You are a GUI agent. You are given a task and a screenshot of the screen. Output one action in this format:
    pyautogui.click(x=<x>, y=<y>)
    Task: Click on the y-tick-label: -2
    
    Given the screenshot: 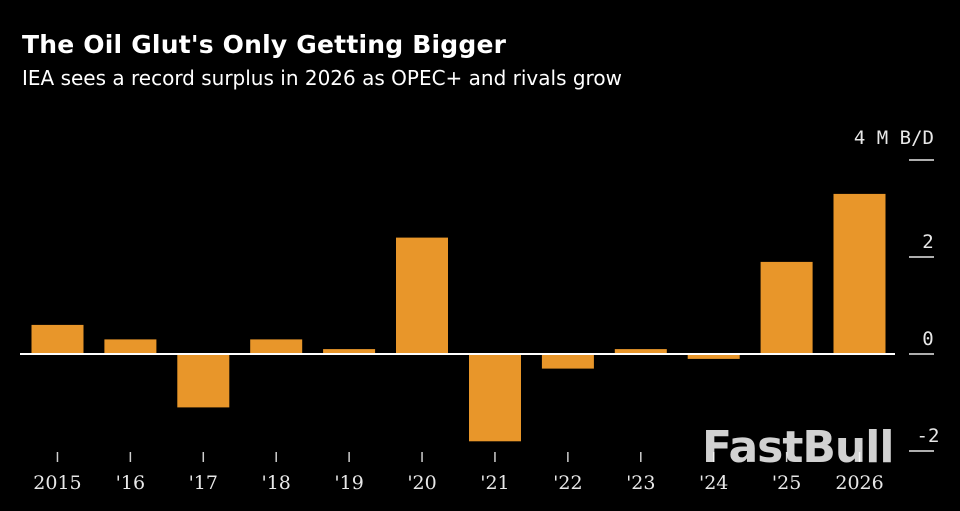 What is the action you would take?
    pyautogui.click(x=928, y=436)
    